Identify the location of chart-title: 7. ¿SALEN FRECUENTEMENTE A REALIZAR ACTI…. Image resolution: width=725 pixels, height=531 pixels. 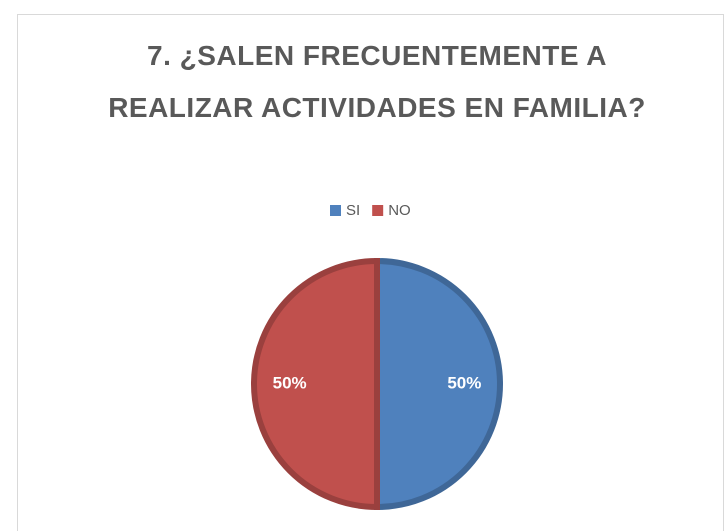
(377, 81).